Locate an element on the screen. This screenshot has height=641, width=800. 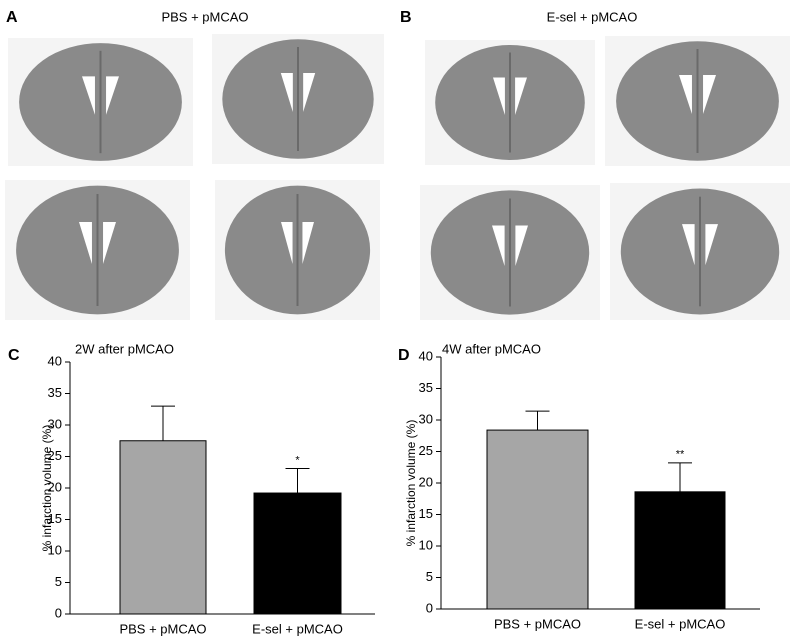
panel-letter: B is located at coordinates (406, 17).